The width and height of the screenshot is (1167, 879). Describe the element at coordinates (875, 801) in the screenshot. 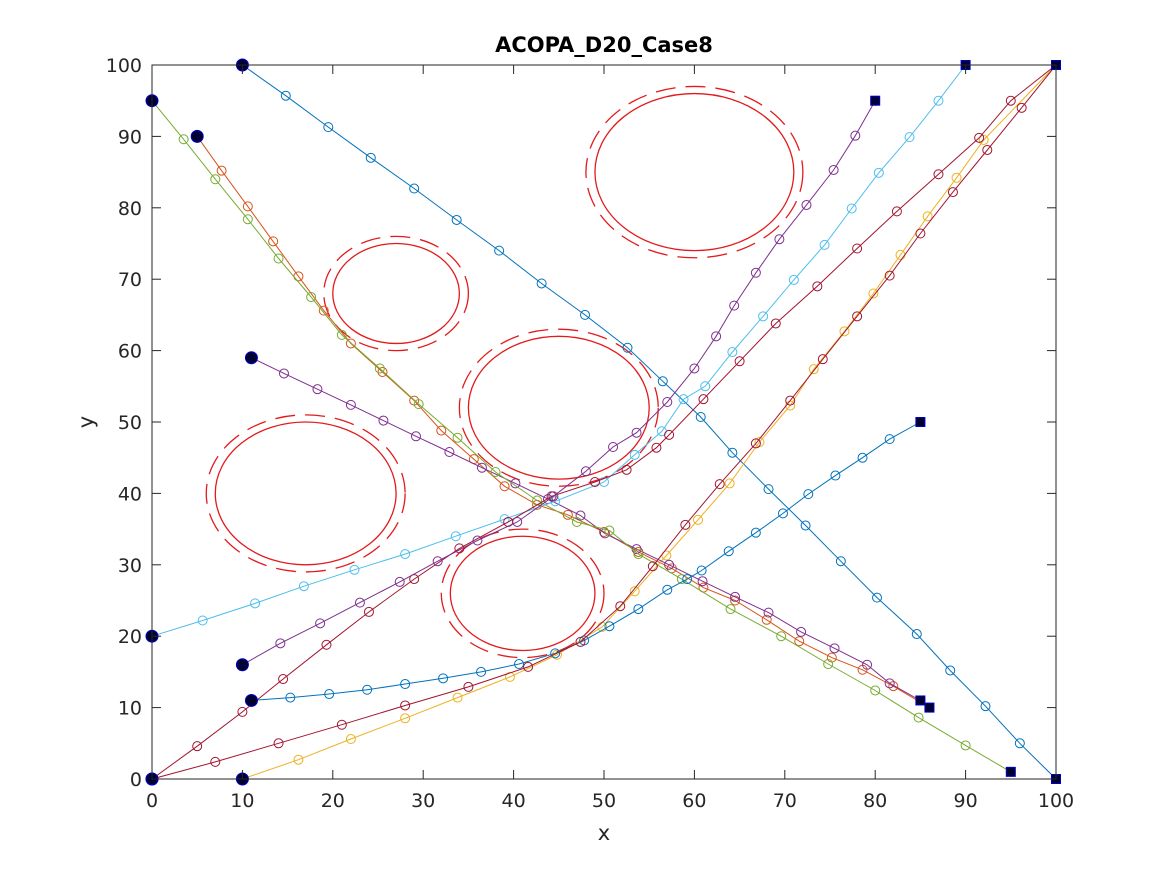

I see `x-tick-label-8: 80` at that location.